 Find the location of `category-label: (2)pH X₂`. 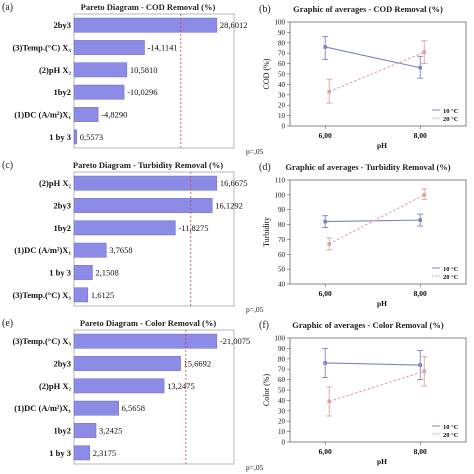

category-label: (2)pH X₂ is located at coordinates (55, 70).